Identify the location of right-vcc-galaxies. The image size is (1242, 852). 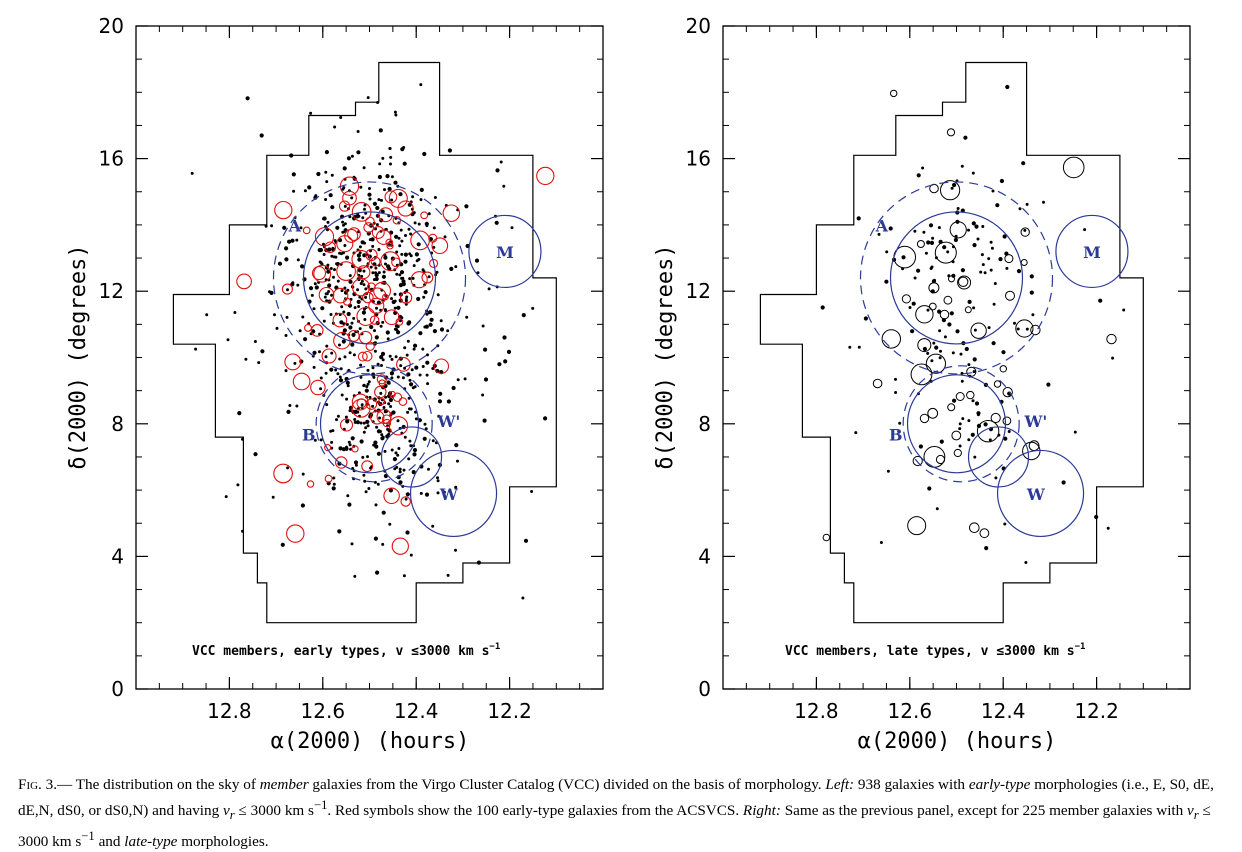
(973, 324).